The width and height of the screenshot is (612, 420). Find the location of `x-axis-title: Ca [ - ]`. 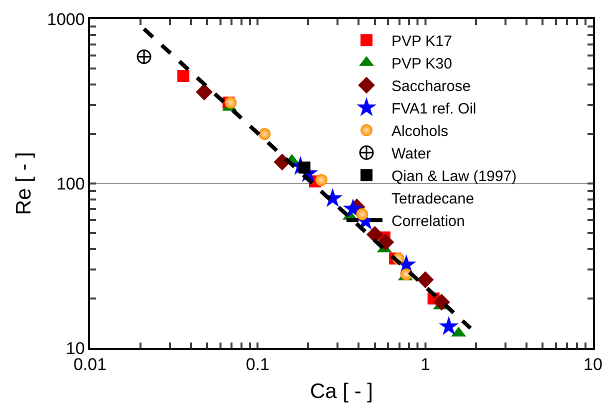

x-axis-title: Ca [ - ] is located at coordinates (342, 391).